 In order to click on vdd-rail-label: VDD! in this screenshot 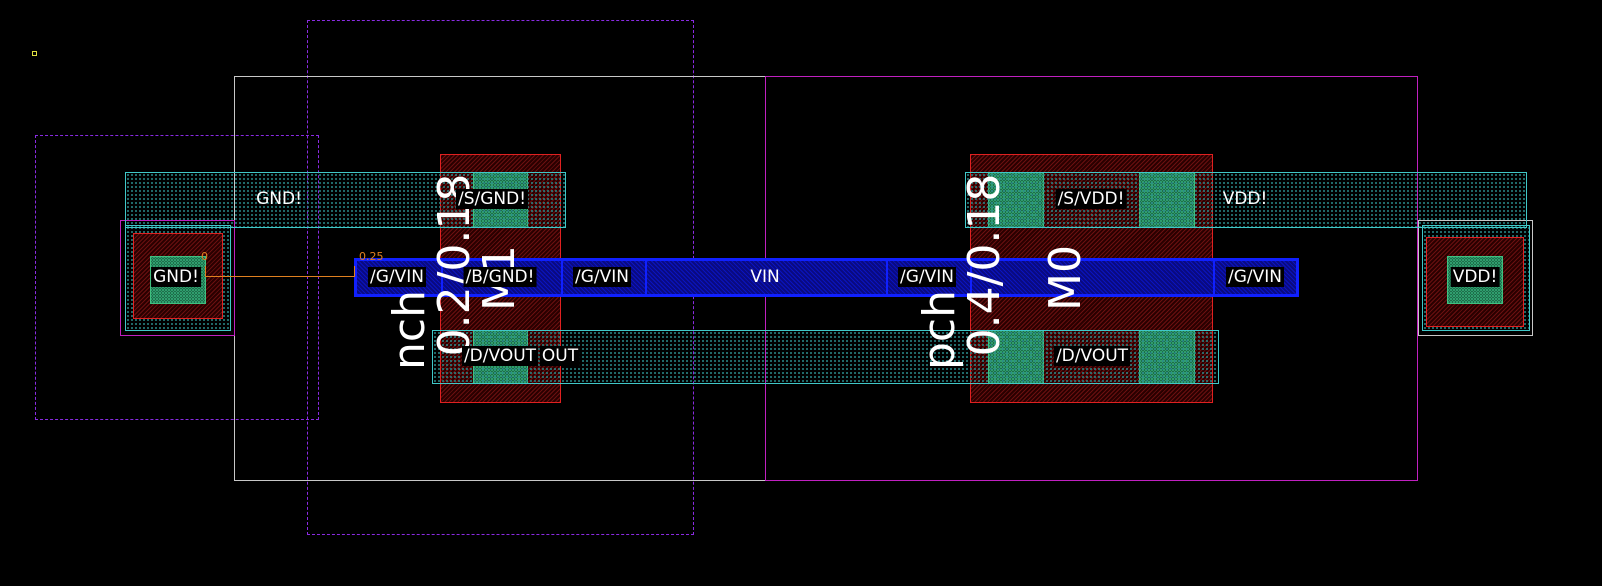, I will do `click(1245, 199)`.